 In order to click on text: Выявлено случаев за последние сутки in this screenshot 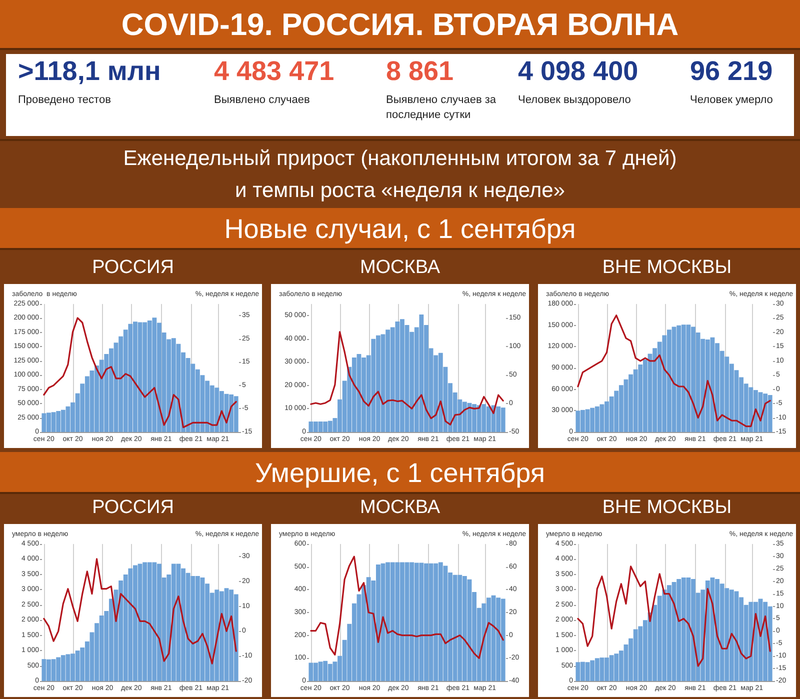, I will do `click(442, 108)`.